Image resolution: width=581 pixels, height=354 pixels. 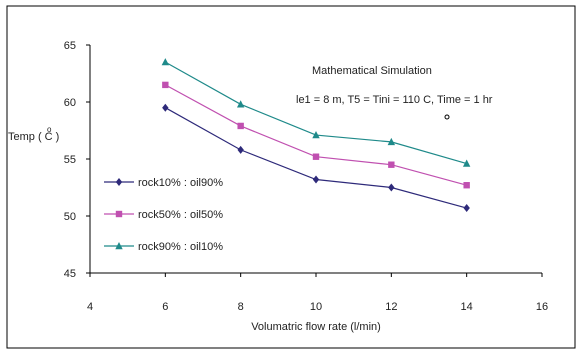 I want to click on y-tick-label: 65, so click(x=70, y=46).